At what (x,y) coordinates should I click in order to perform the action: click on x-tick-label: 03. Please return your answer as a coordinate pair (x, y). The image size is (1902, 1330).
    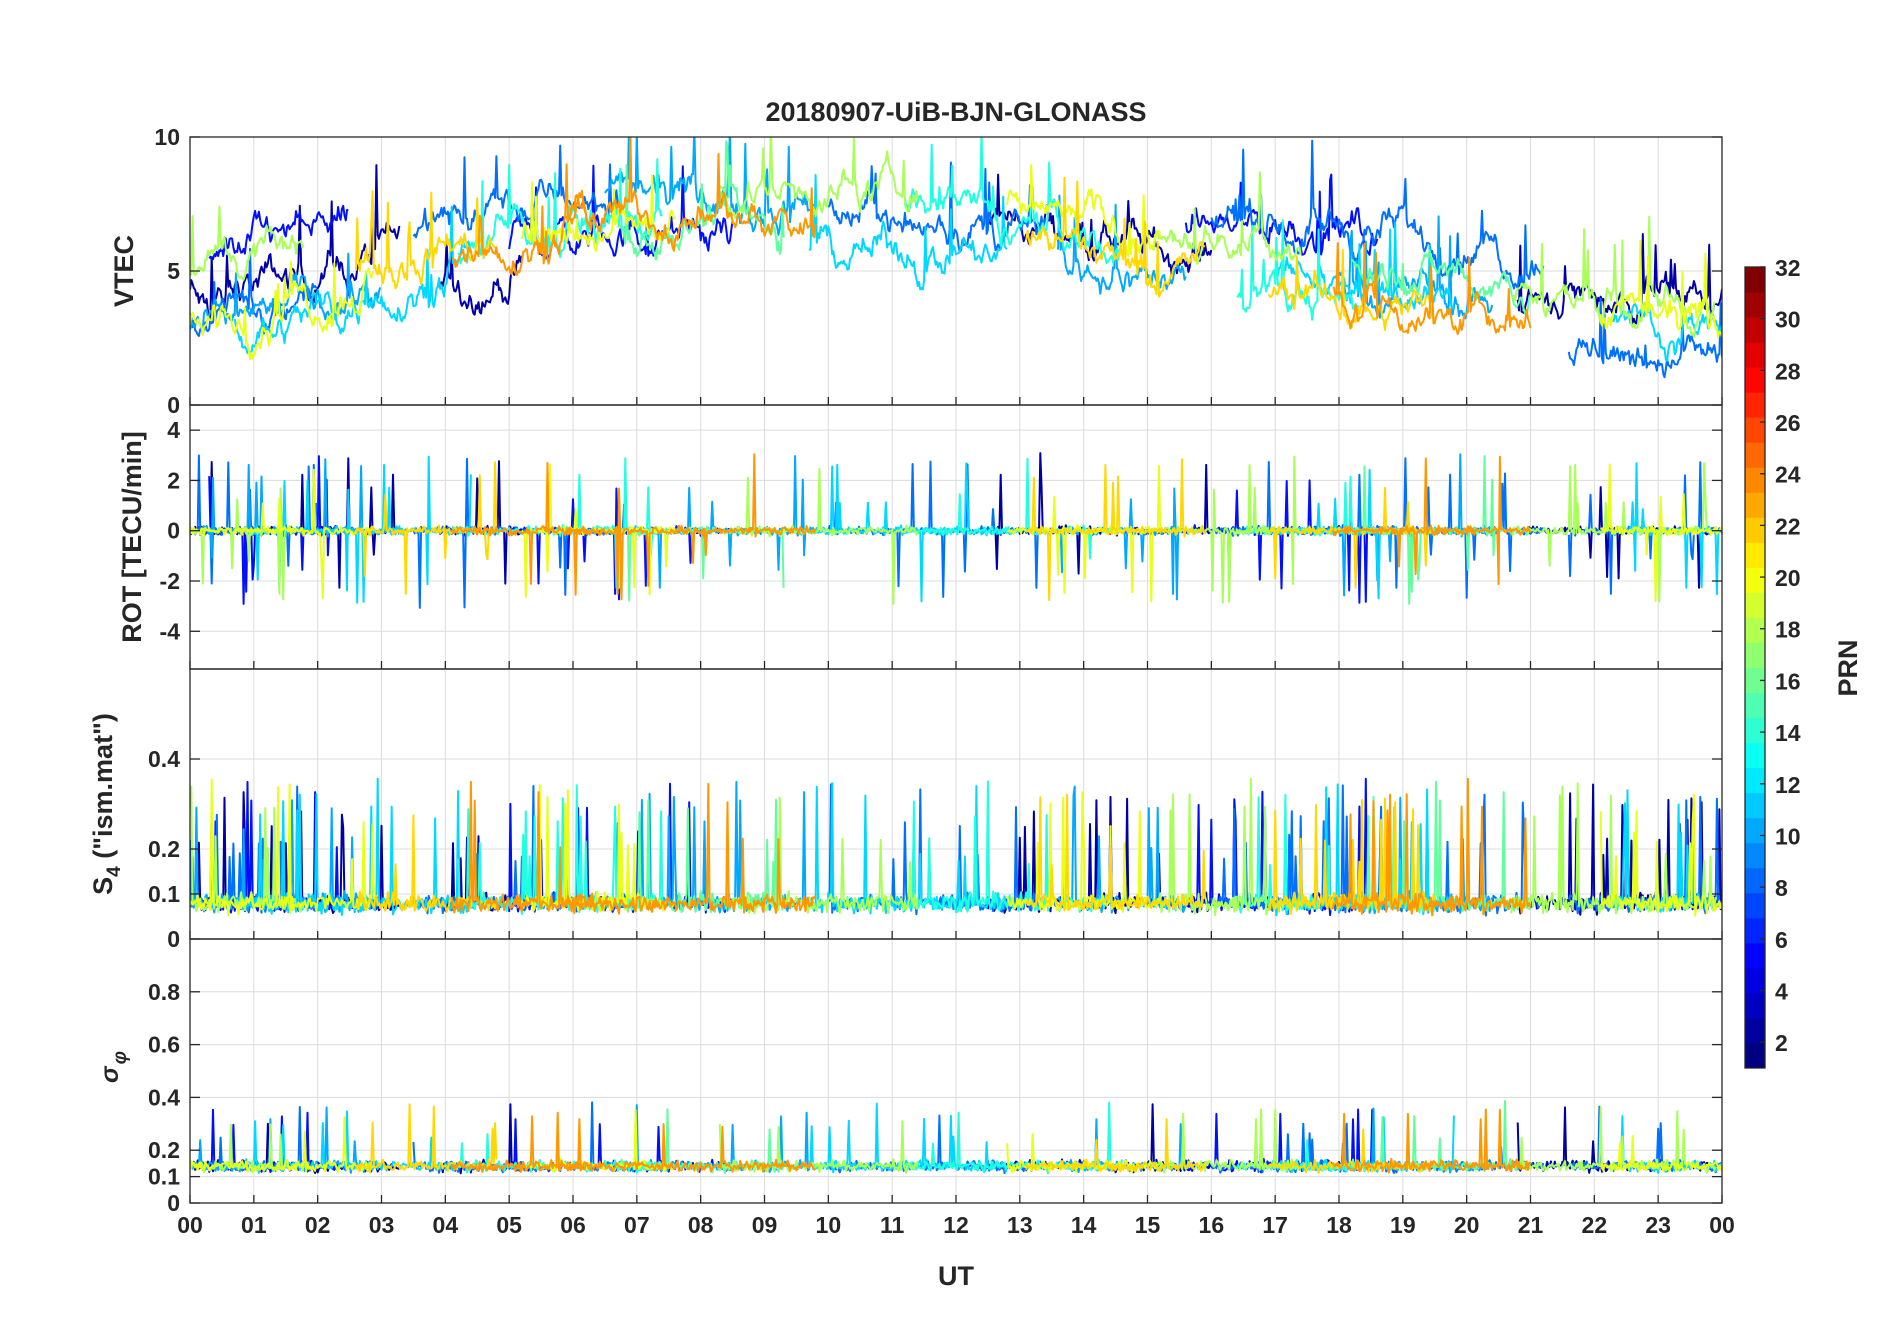
    Looking at the image, I should click on (382, 1225).